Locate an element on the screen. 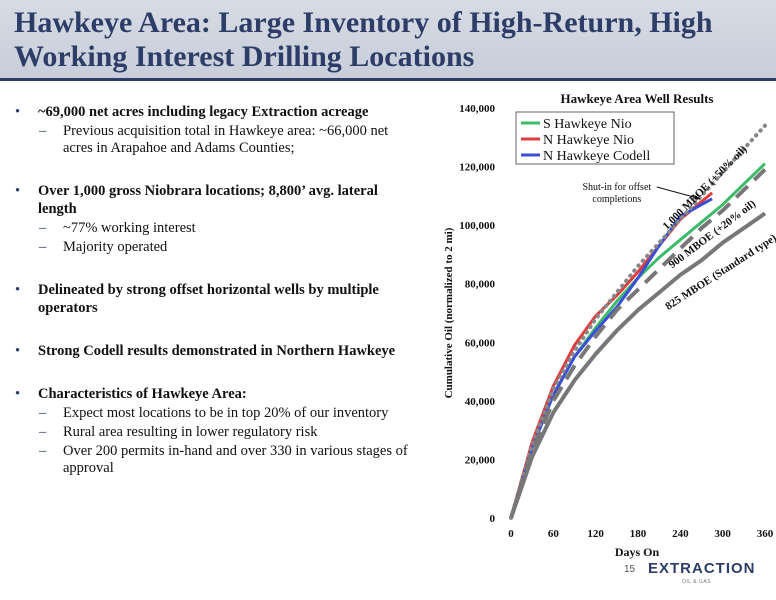 The height and width of the screenshot is (600, 776). legend-label: N Hawkeye Codell is located at coordinates (596, 156).